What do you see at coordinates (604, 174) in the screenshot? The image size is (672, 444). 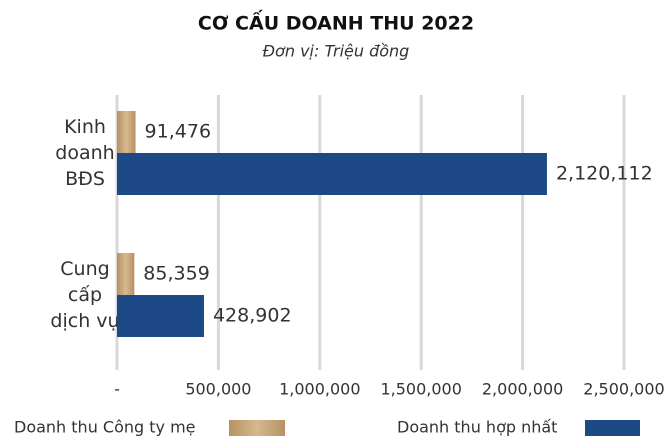 I see `data-label: 2,120,112` at bounding box center [604, 174].